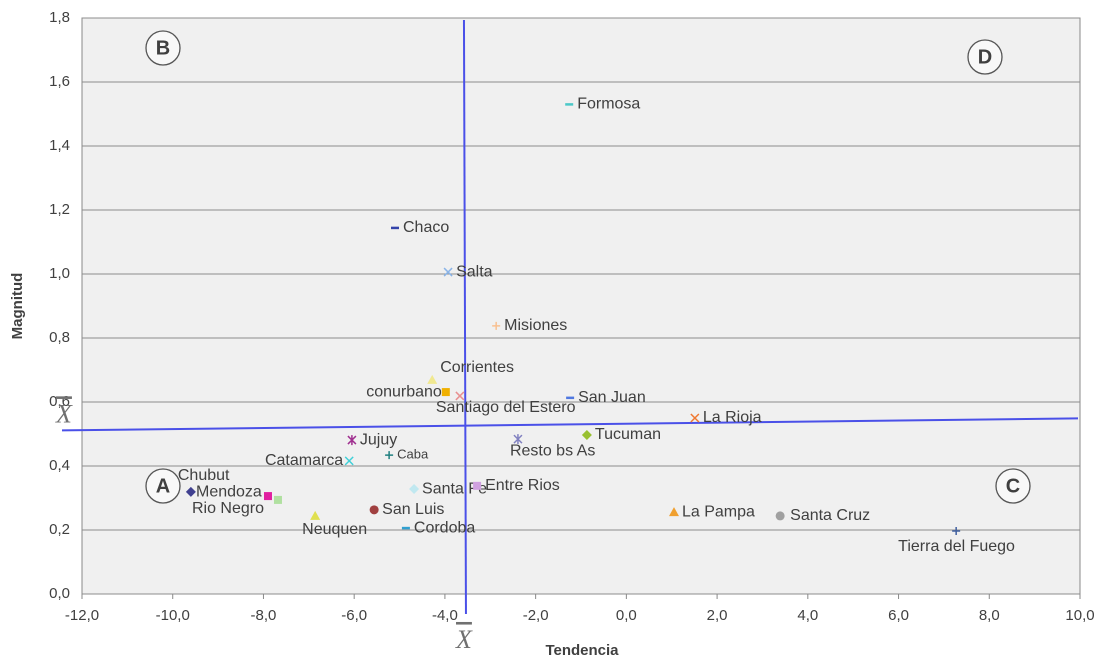 The width and height of the screenshot is (1105, 659). What do you see at coordinates (334, 529) in the screenshot?
I see `point-label: Neuquen` at bounding box center [334, 529].